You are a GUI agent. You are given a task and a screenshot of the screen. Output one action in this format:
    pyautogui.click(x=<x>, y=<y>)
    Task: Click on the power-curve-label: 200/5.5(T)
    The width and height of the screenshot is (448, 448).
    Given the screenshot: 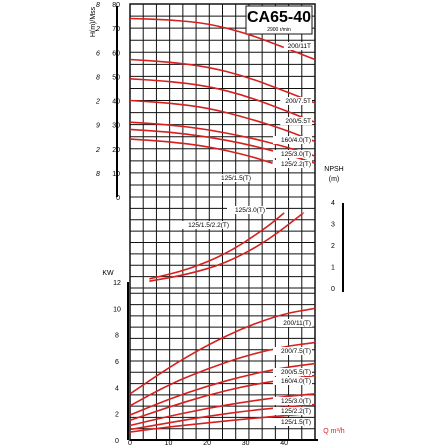 What is the action you would take?
    pyautogui.click(x=296, y=372)
    